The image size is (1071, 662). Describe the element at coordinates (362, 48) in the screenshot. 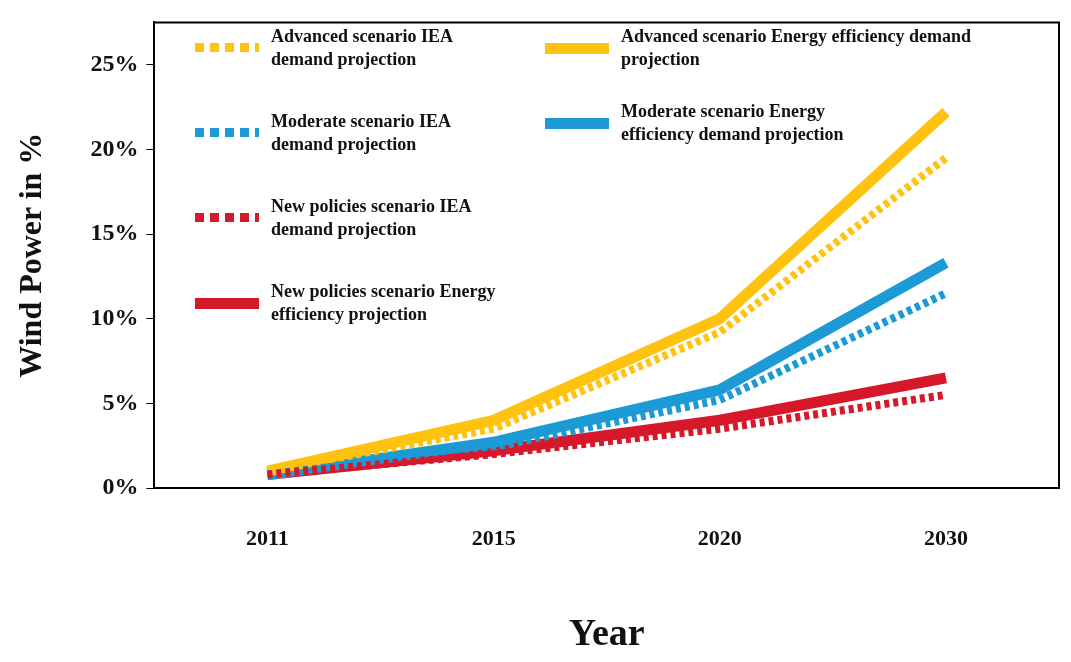

I see `legend-label: Advanced scenario IEA demand projection` at that location.